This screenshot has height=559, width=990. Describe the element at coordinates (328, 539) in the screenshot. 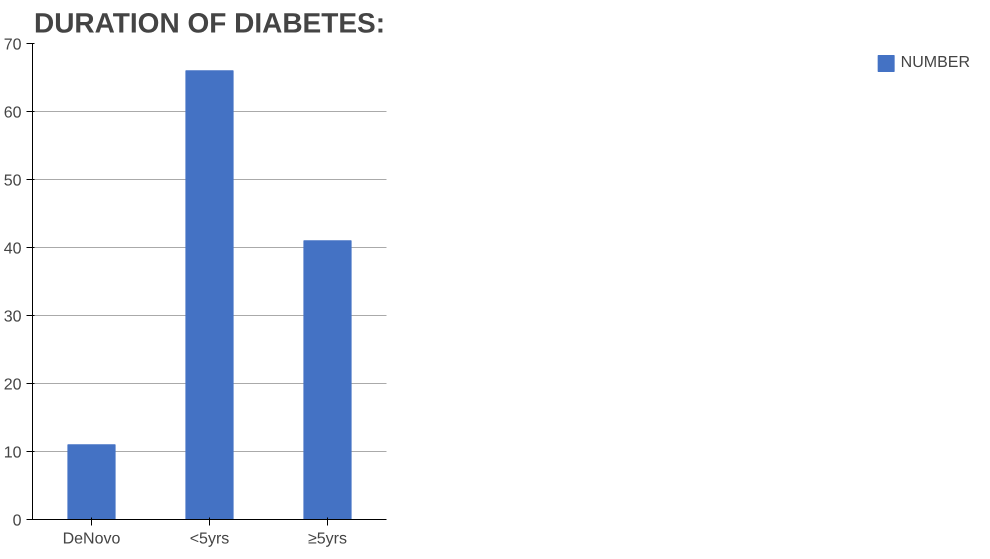

I see `x-tick-label: ≥5yrs` at that location.